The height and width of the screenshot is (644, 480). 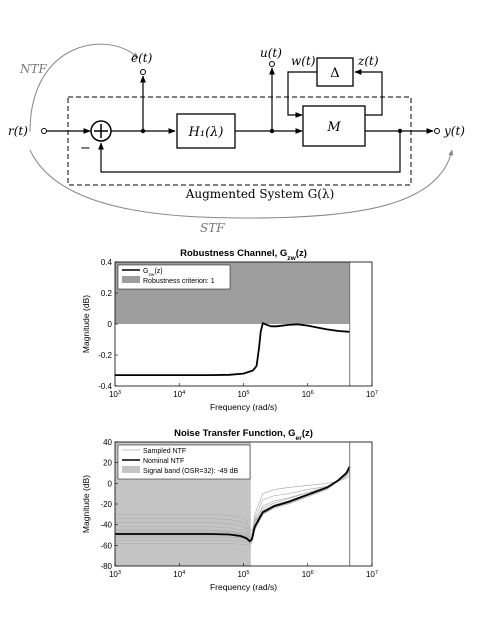 What do you see at coordinates (241, 184) in the screenshot?
I see `stf-arc` at bounding box center [241, 184].